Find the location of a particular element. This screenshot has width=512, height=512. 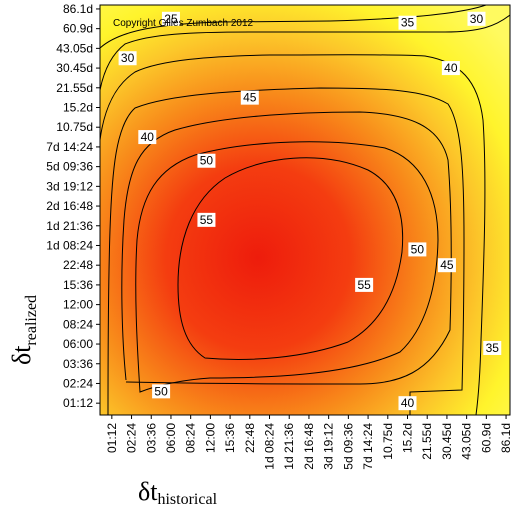

x-tick-label: 06:00 is located at coordinates (171, 438).